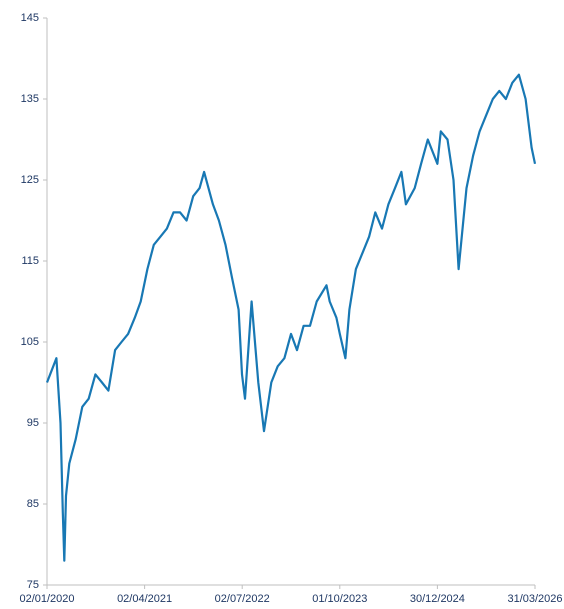  What do you see at coordinates (534, 598) in the screenshot?
I see `x-tick-label: 31/03/2026` at bounding box center [534, 598].